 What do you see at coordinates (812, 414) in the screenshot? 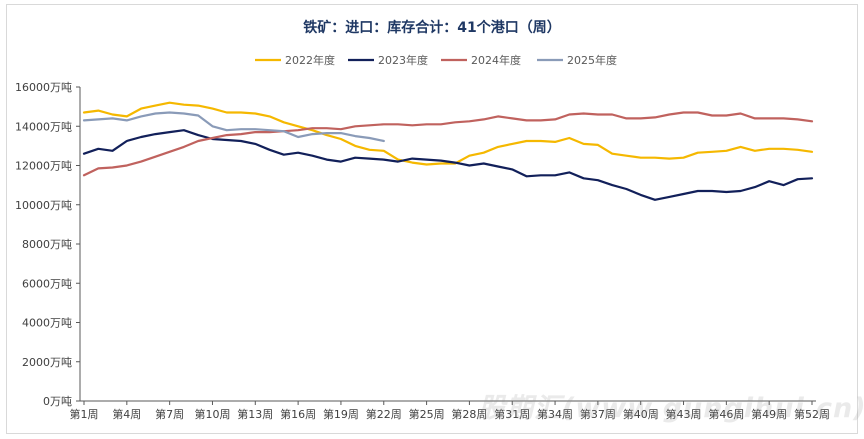
I see `x-tick-label: 第52周` at bounding box center [812, 414].